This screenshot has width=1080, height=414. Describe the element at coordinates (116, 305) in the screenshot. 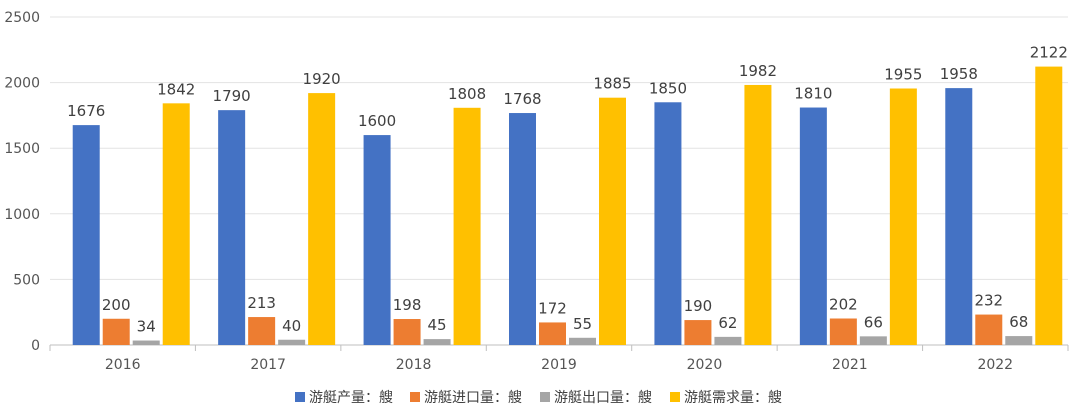

I see `data-label: 200` at that location.